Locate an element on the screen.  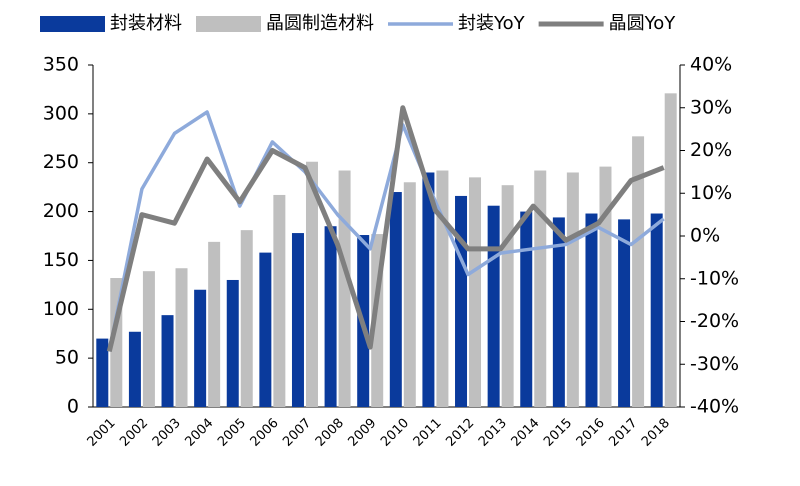
x-tick-label: 2015 is located at coordinates (558, 433).